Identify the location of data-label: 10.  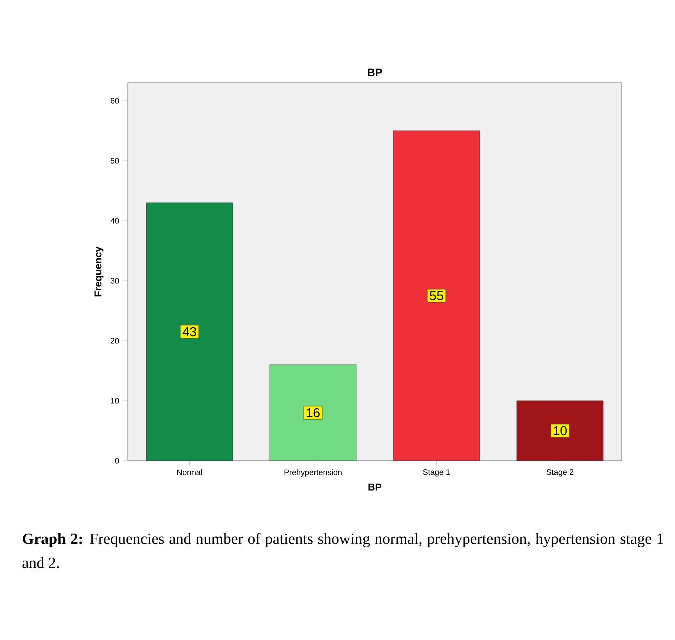
(560, 431).